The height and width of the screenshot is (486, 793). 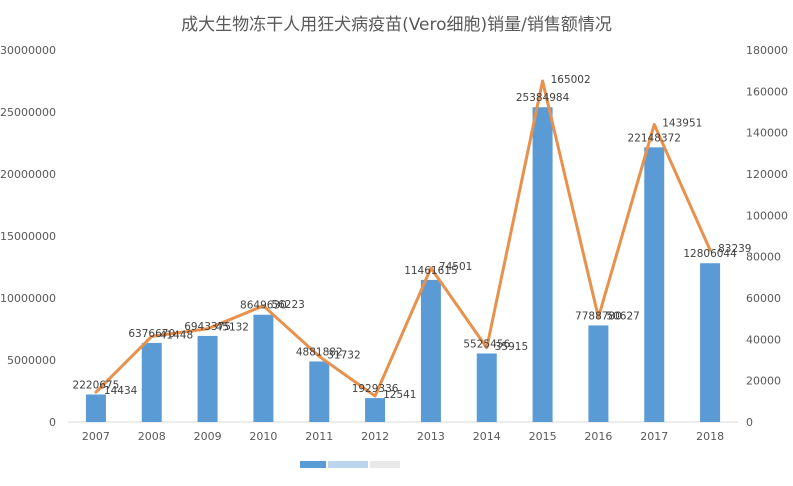 What do you see at coordinates (767, 133) in the screenshot?
I see `y-right-tick-label: 140000` at bounding box center [767, 133].